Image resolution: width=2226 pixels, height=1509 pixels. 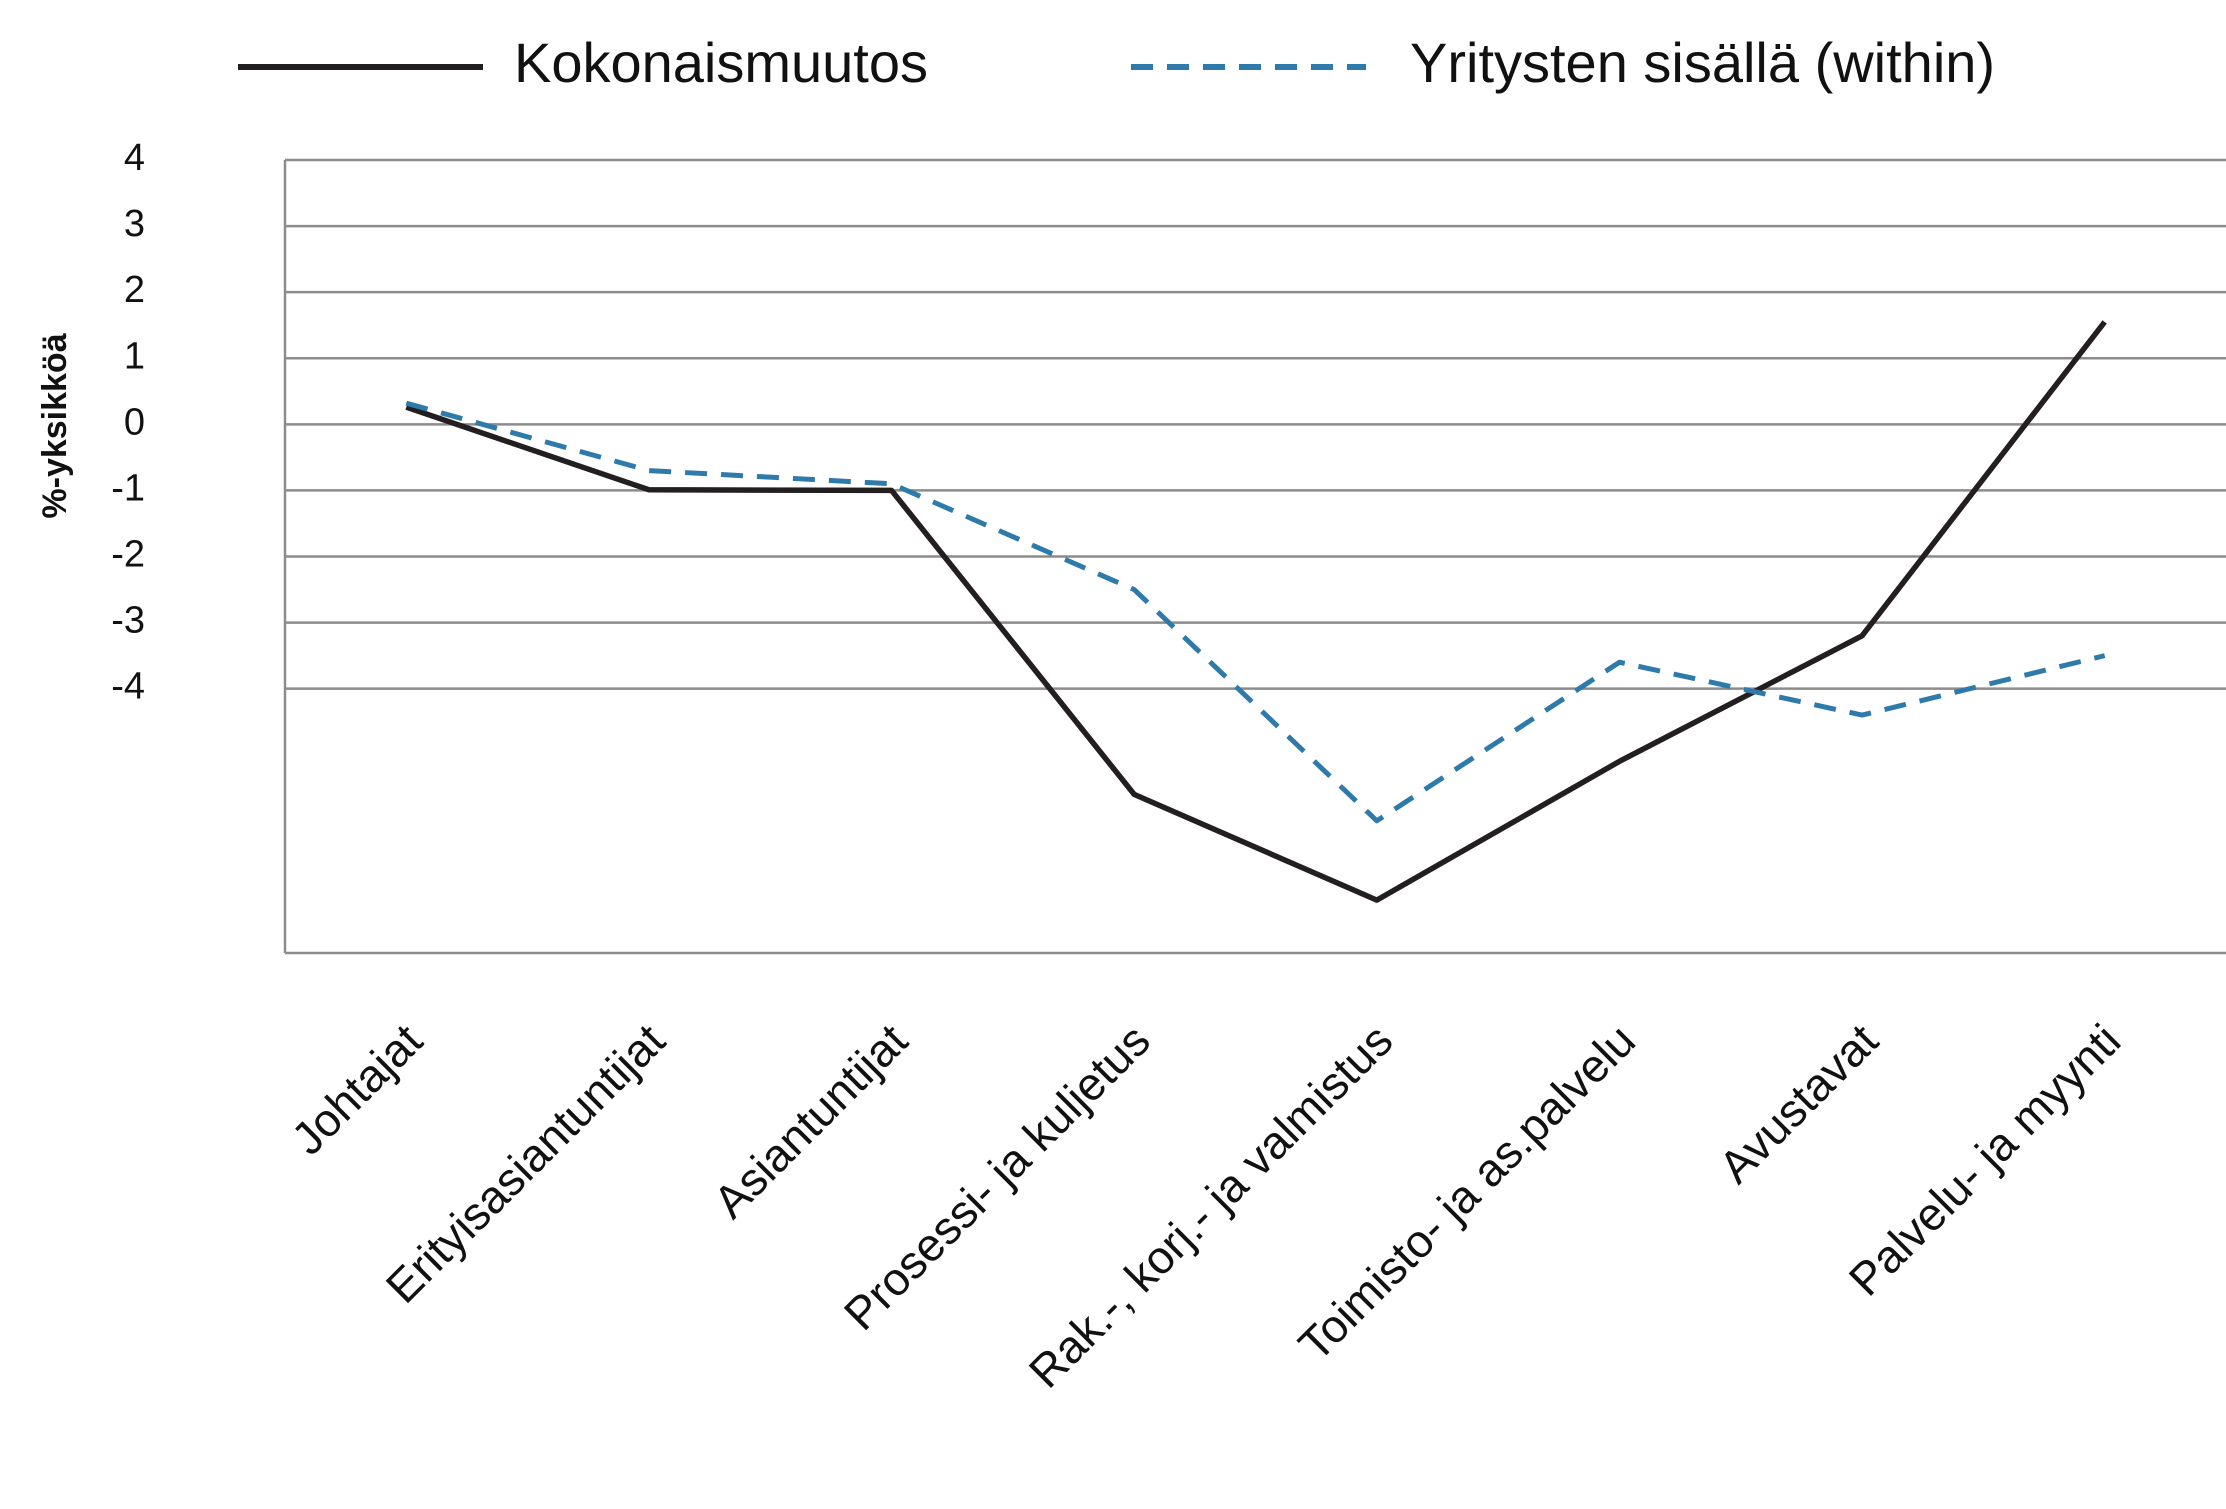 I want to click on legend-label: Yritysten sisällä (within), so click(x=1702, y=62).